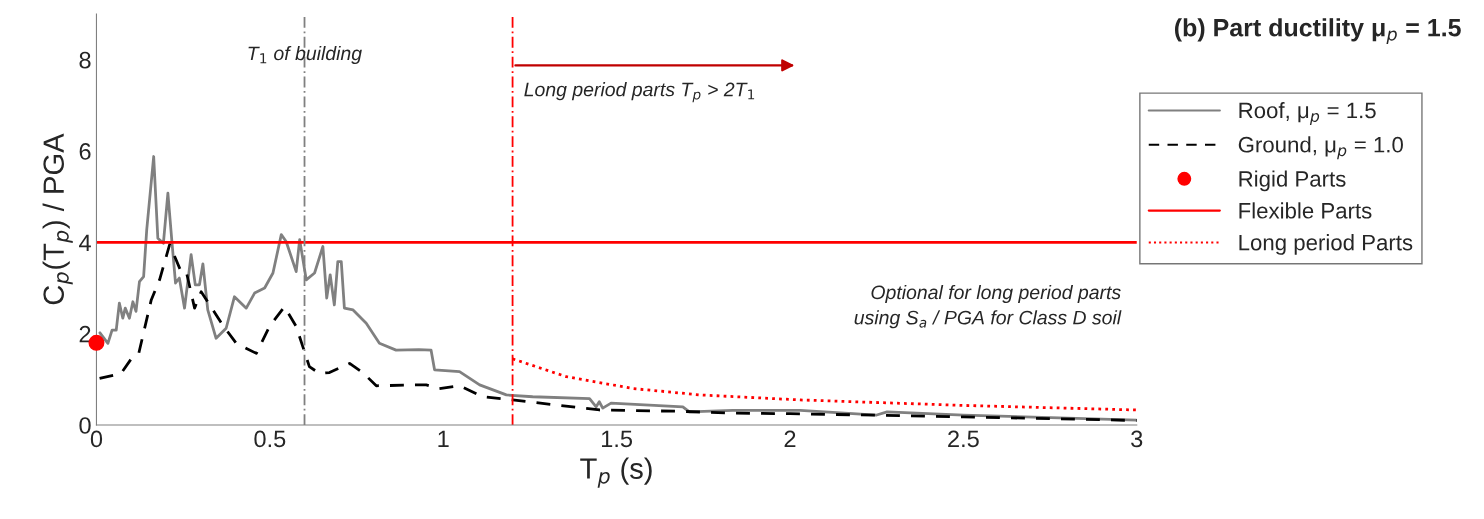  Describe the element at coordinates (616, 472) in the screenshot. I see `x-axis-title: T$_{p}$ (s)` at that location.